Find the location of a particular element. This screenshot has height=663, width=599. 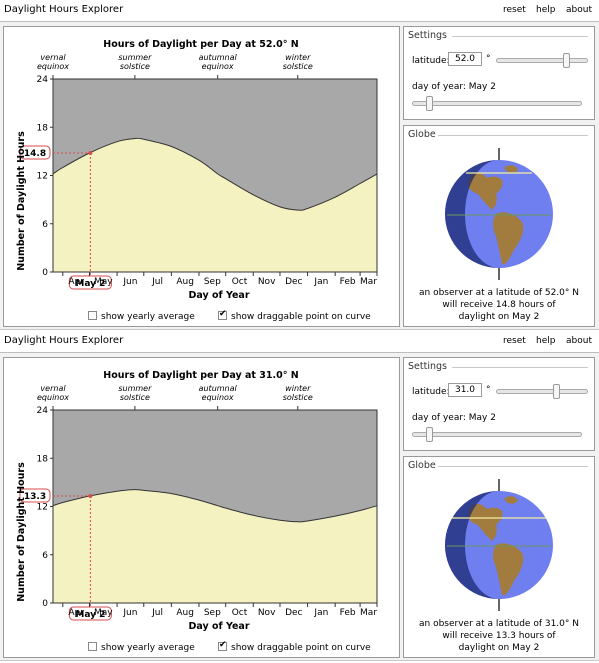

app-title: Daylight Hours Explorer is located at coordinates (64, 9).